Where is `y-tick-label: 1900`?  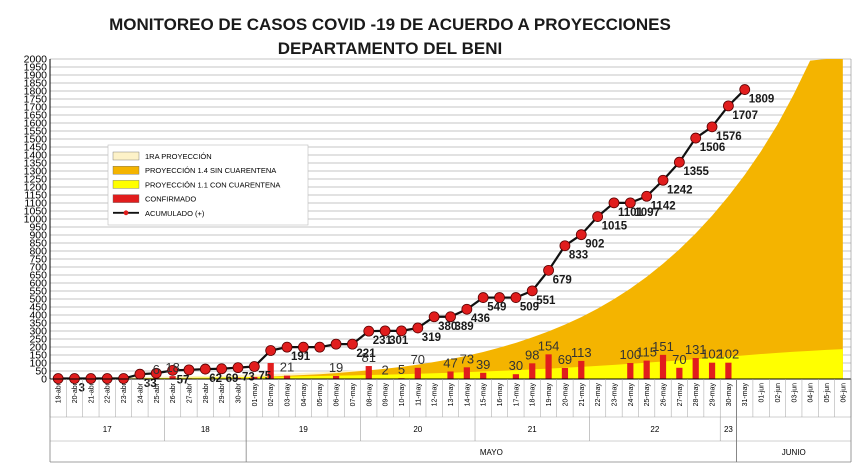
y-tick-label: 1900 is located at coordinates (36, 76).